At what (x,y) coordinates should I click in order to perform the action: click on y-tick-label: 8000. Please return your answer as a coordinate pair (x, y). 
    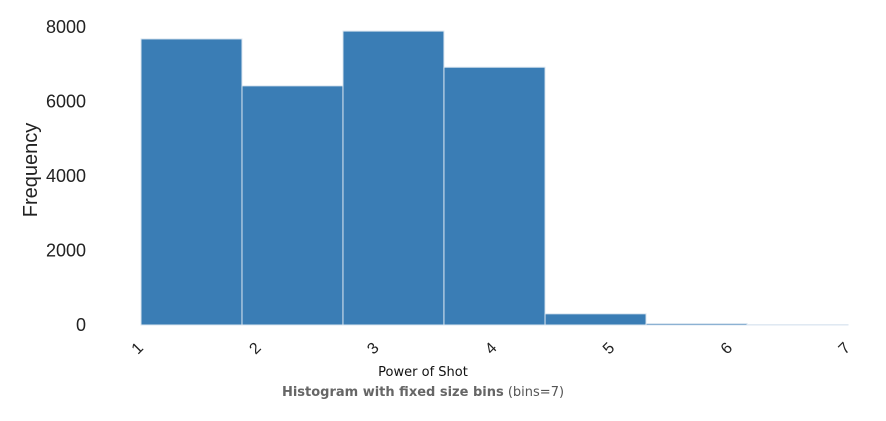
    Looking at the image, I should click on (66, 27).